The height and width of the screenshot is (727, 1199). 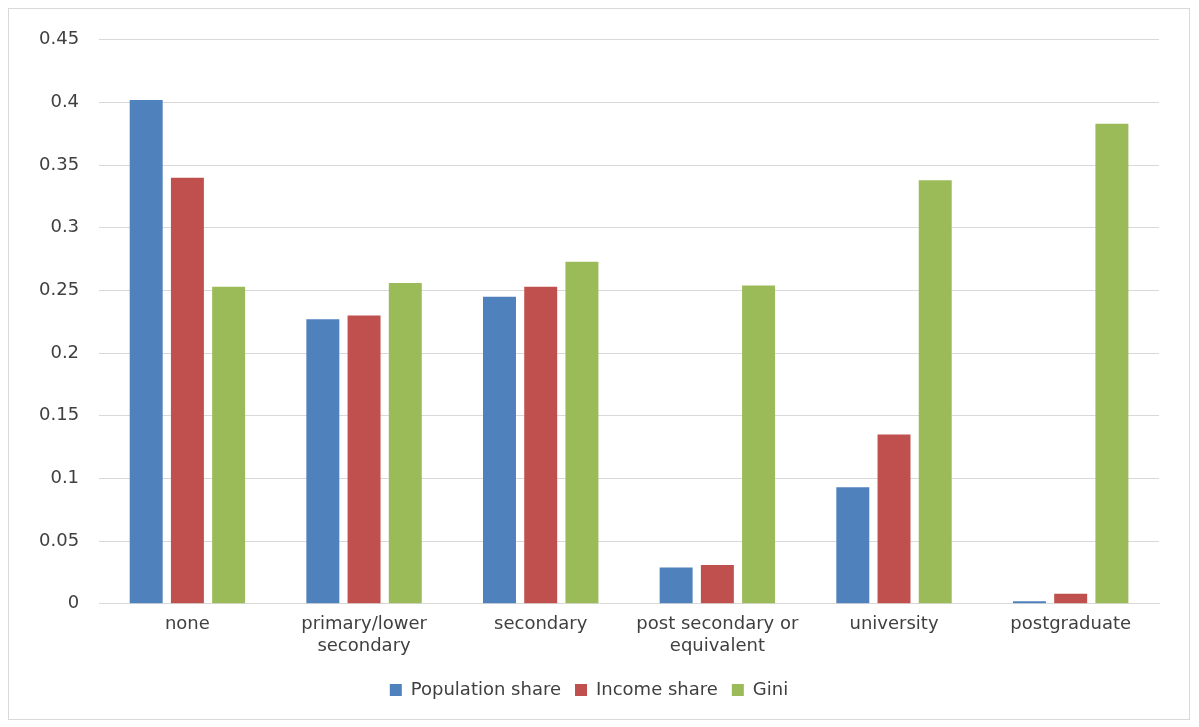 What do you see at coordinates (59, 163) in the screenshot?
I see `y-tick-label: 0.35` at bounding box center [59, 163].